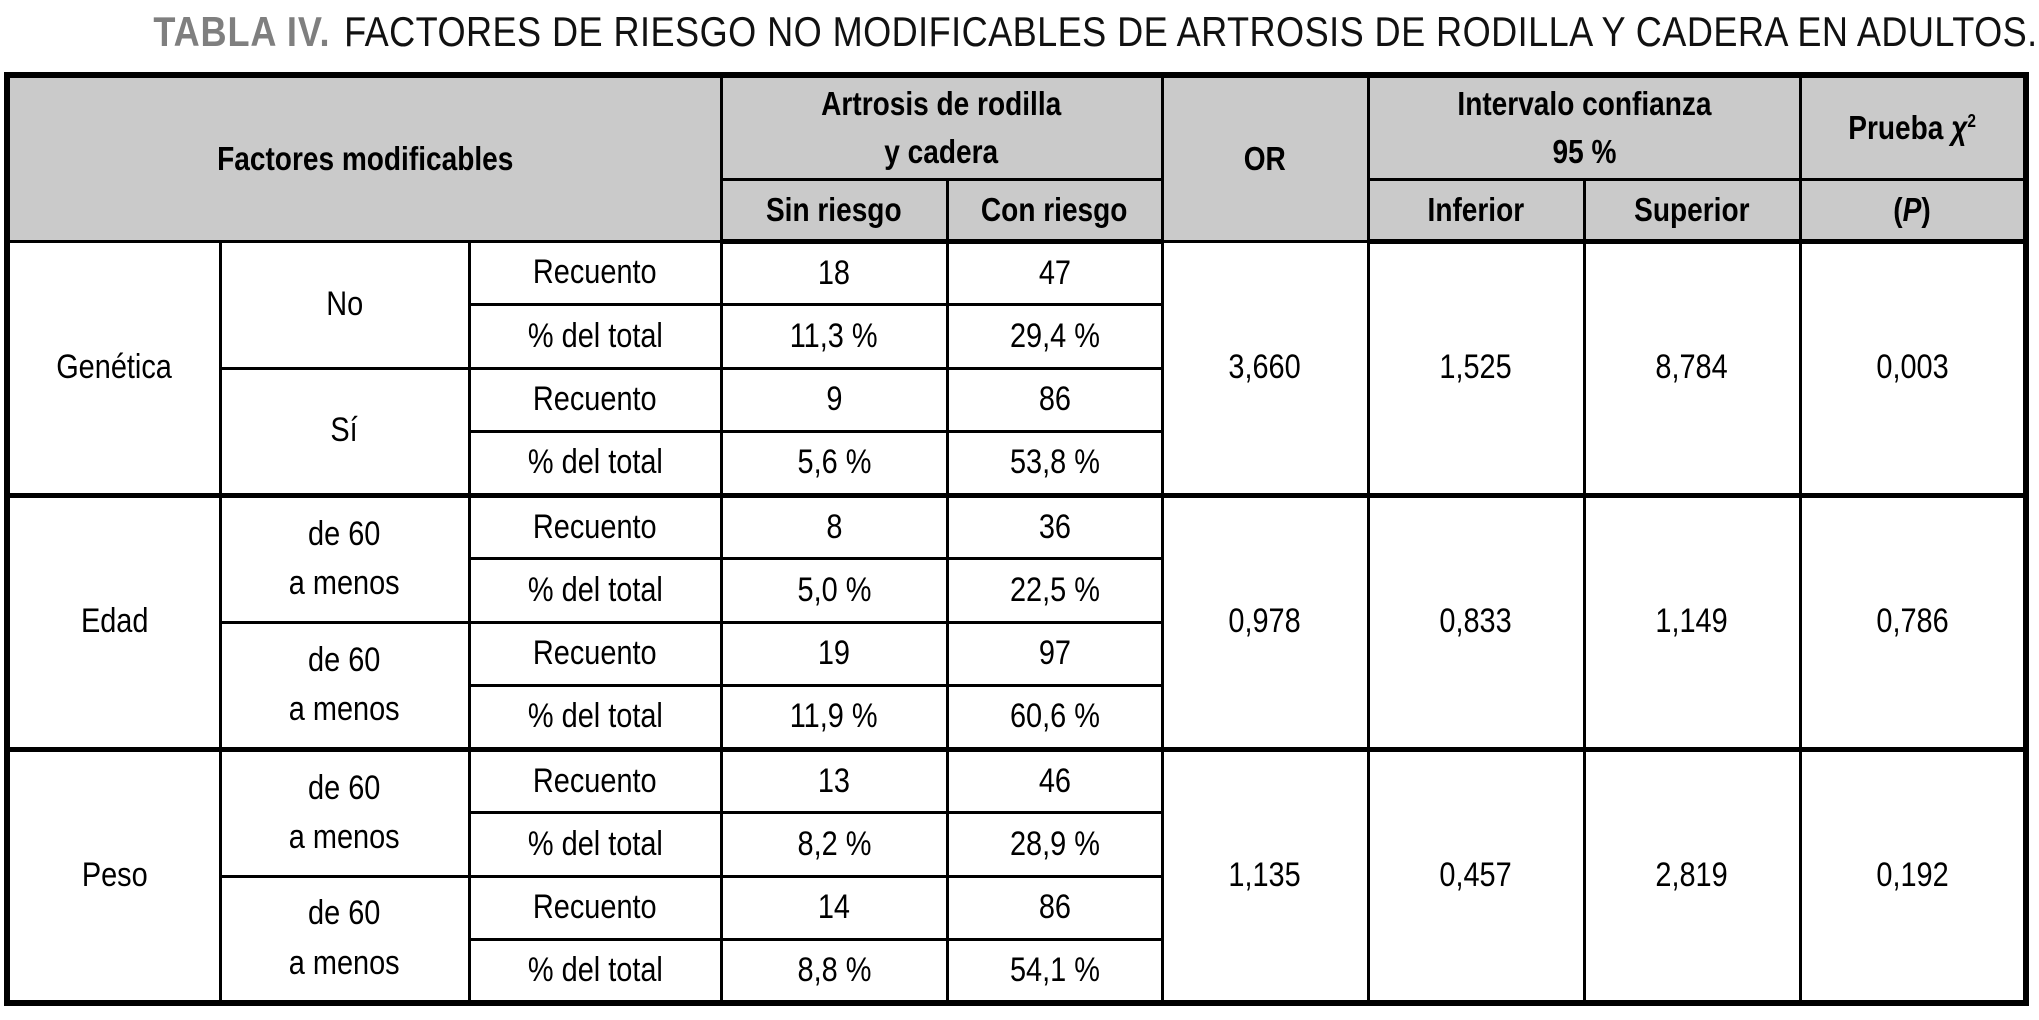 Image resolution: width=2039 pixels, height=1020 pixels. Describe the element at coordinates (1265, 875) in the screenshot. I see `or-cell: 1,135` at that location.